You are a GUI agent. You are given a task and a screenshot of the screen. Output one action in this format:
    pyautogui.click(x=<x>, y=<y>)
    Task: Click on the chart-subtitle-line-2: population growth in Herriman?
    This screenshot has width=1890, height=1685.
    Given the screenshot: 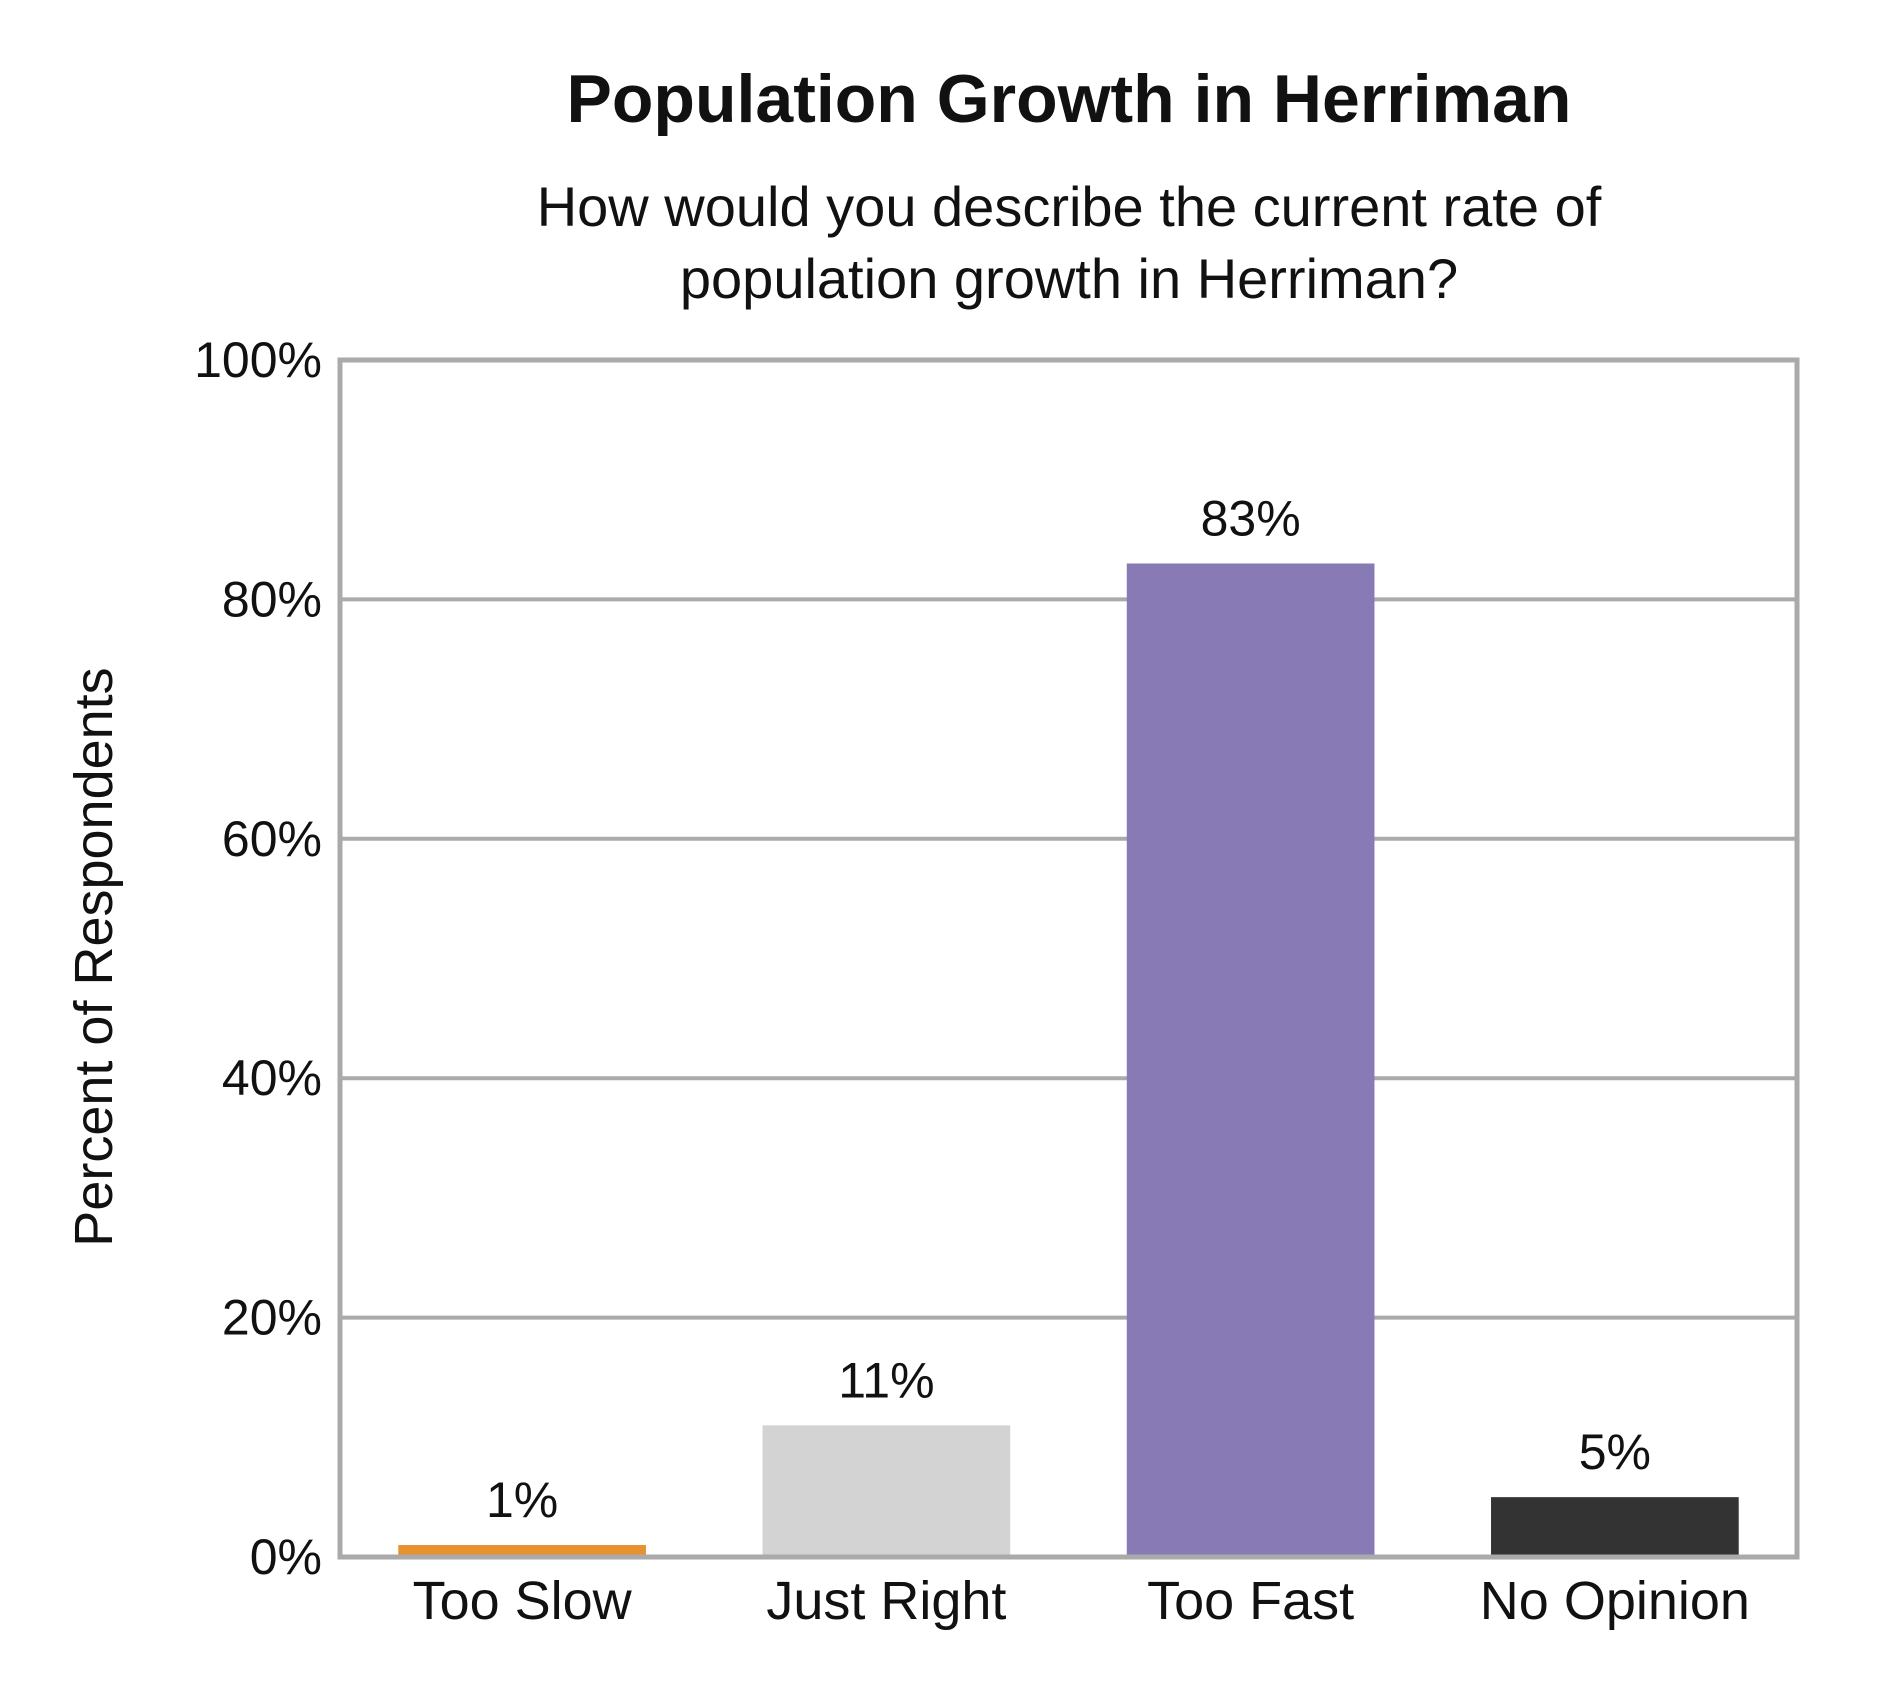 What is the action you would take?
    pyautogui.click(x=1069, y=278)
    